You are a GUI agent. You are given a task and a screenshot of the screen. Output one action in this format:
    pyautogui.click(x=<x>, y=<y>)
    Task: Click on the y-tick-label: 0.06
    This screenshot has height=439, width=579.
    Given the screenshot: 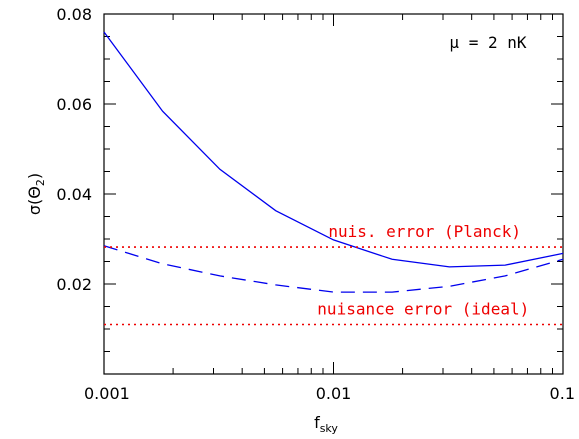 What is the action you would take?
    pyautogui.click(x=74, y=104)
    